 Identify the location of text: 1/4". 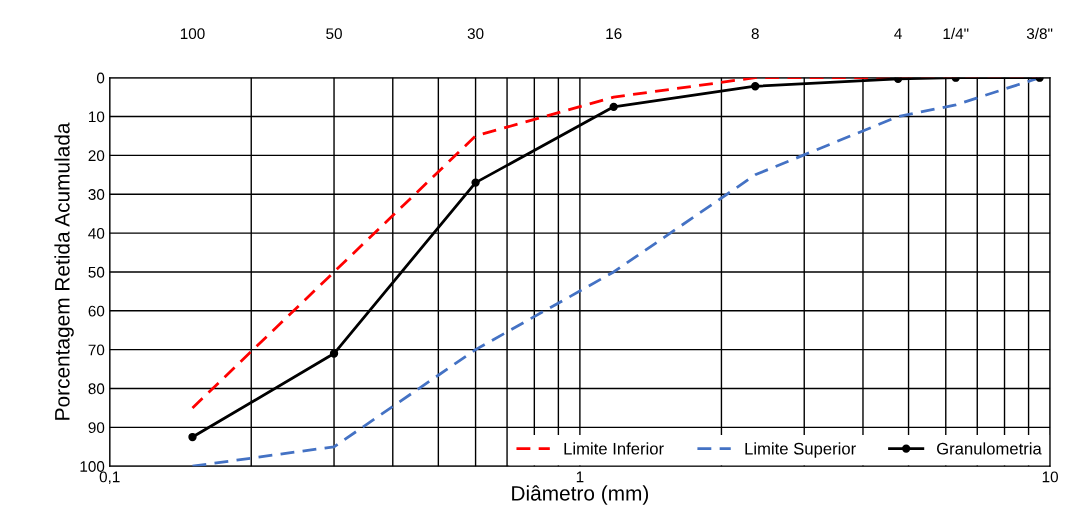
(956, 33).